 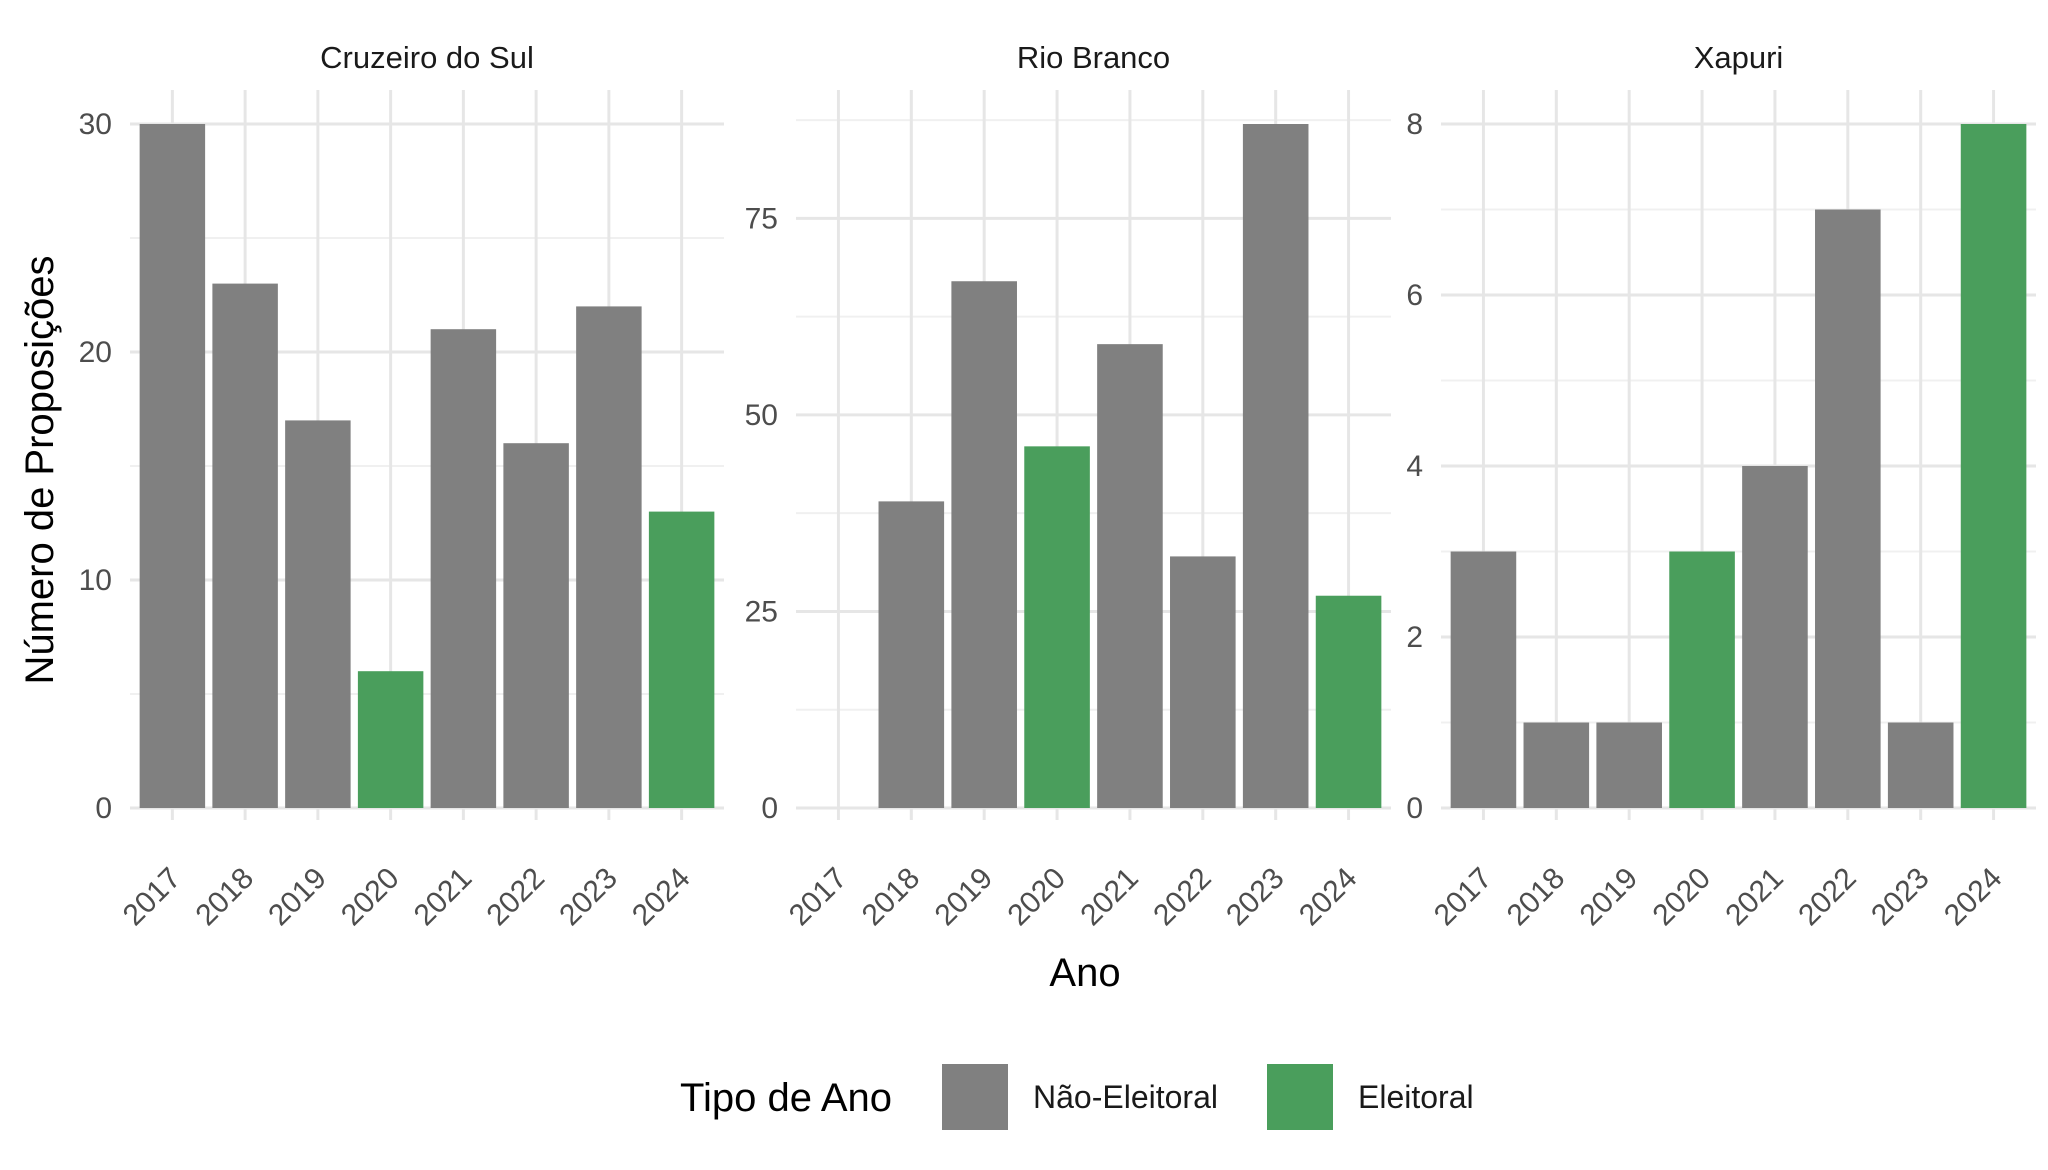 What do you see at coordinates (172, 466) in the screenshot?
I see `bar-cruzeiro-do-sul-2017` at bounding box center [172, 466].